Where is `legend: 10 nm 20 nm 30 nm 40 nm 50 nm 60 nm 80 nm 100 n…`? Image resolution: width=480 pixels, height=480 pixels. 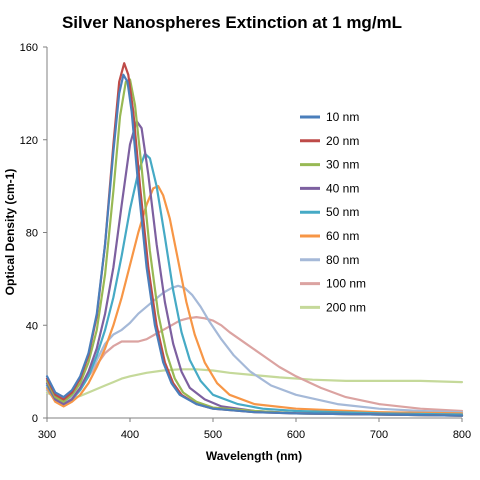
legend: 10 nm 20 nm 30 nm 40 nm 50 nm 60 nm 80 nm 100 n… is located at coordinates (333, 212).